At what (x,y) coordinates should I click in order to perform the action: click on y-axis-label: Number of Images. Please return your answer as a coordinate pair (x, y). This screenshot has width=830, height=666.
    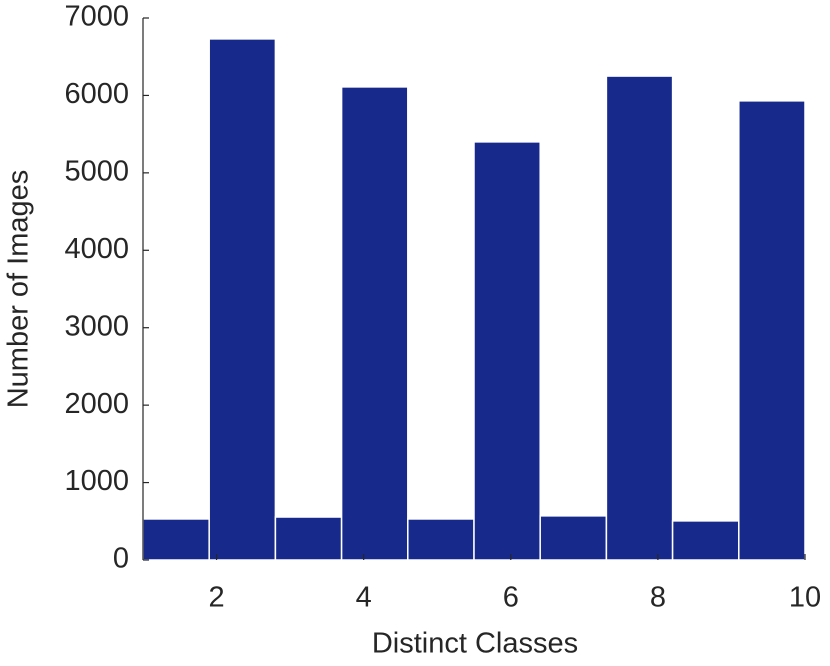
    Looking at the image, I should click on (19, 289).